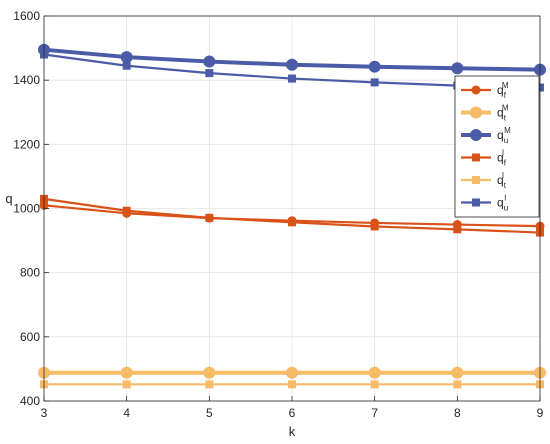  Describe the element at coordinates (485, 90) in the screenshot. I see `legend-entry: qfM` at that location.